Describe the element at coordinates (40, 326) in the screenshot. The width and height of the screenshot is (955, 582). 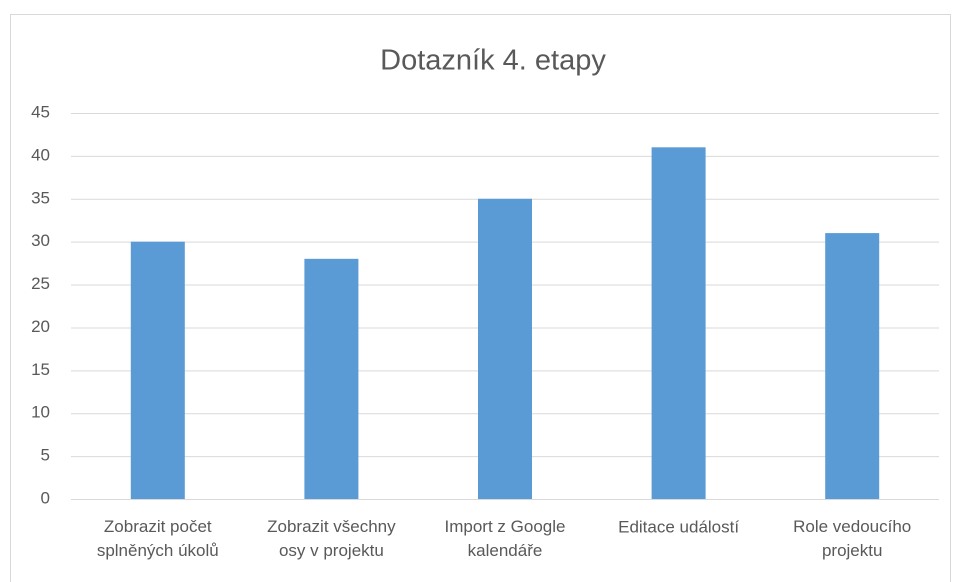
I see `y-tick-label: 20` at that location.